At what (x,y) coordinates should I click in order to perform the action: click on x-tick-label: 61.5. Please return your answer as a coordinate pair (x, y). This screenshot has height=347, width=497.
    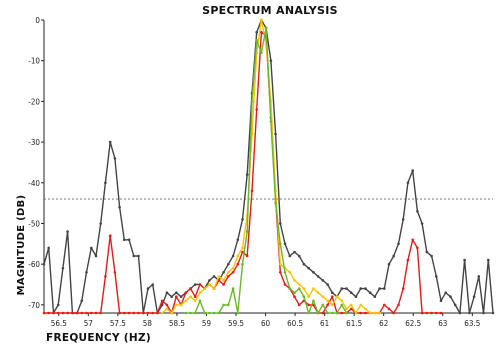
    Looking at the image, I should click on (354, 323).